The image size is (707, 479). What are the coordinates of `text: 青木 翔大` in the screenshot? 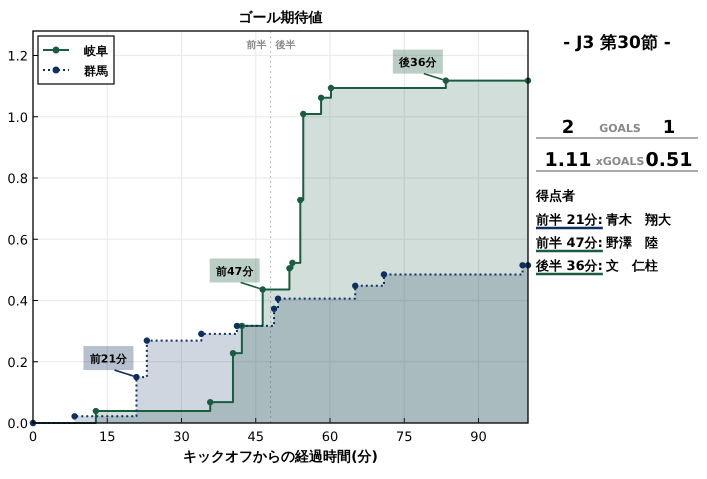 It's located at (638, 220).